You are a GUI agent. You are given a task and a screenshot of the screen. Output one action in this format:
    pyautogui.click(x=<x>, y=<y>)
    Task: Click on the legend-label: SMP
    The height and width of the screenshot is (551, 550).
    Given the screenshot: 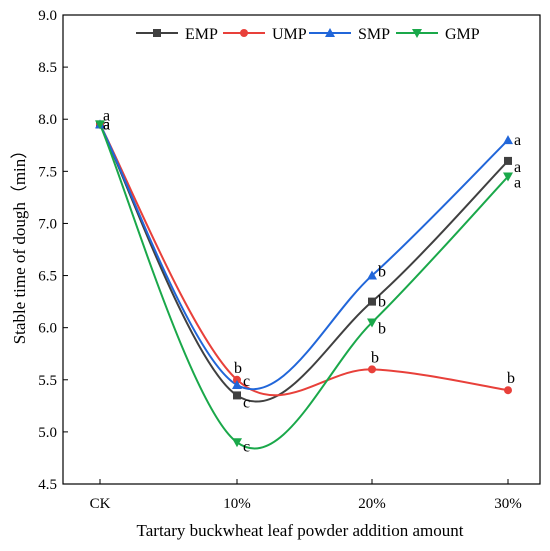 What is the action you would take?
    pyautogui.click(x=374, y=34)
    